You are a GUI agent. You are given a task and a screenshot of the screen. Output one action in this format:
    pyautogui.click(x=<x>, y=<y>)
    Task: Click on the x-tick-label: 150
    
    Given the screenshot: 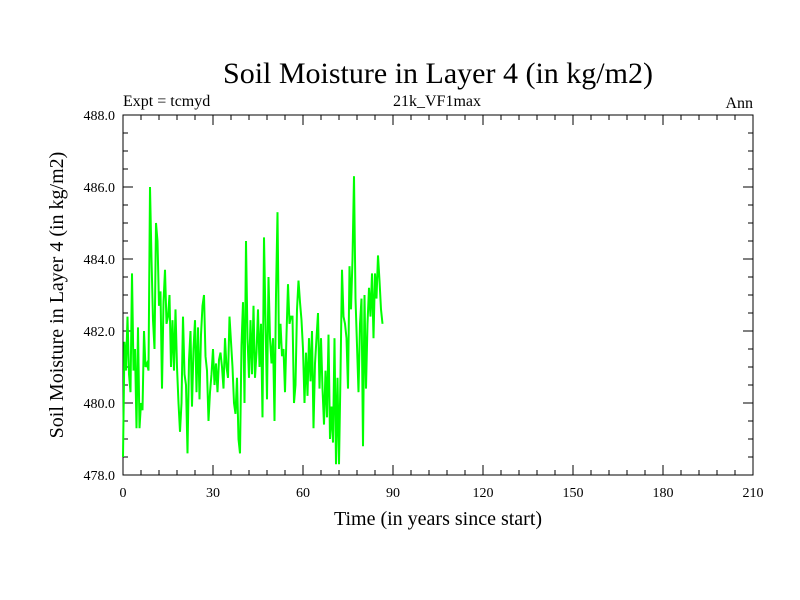 What is the action you would take?
    pyautogui.click(x=573, y=493)
    